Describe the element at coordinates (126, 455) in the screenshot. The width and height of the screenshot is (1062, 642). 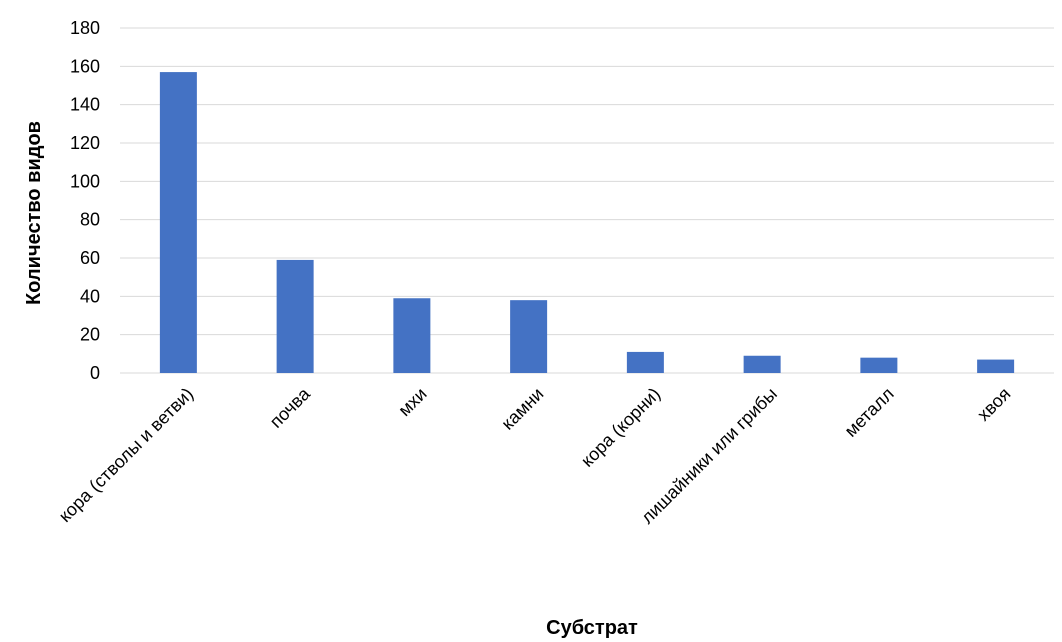
I see `x-tick-label: кора (стволы и ветви)` at that location.